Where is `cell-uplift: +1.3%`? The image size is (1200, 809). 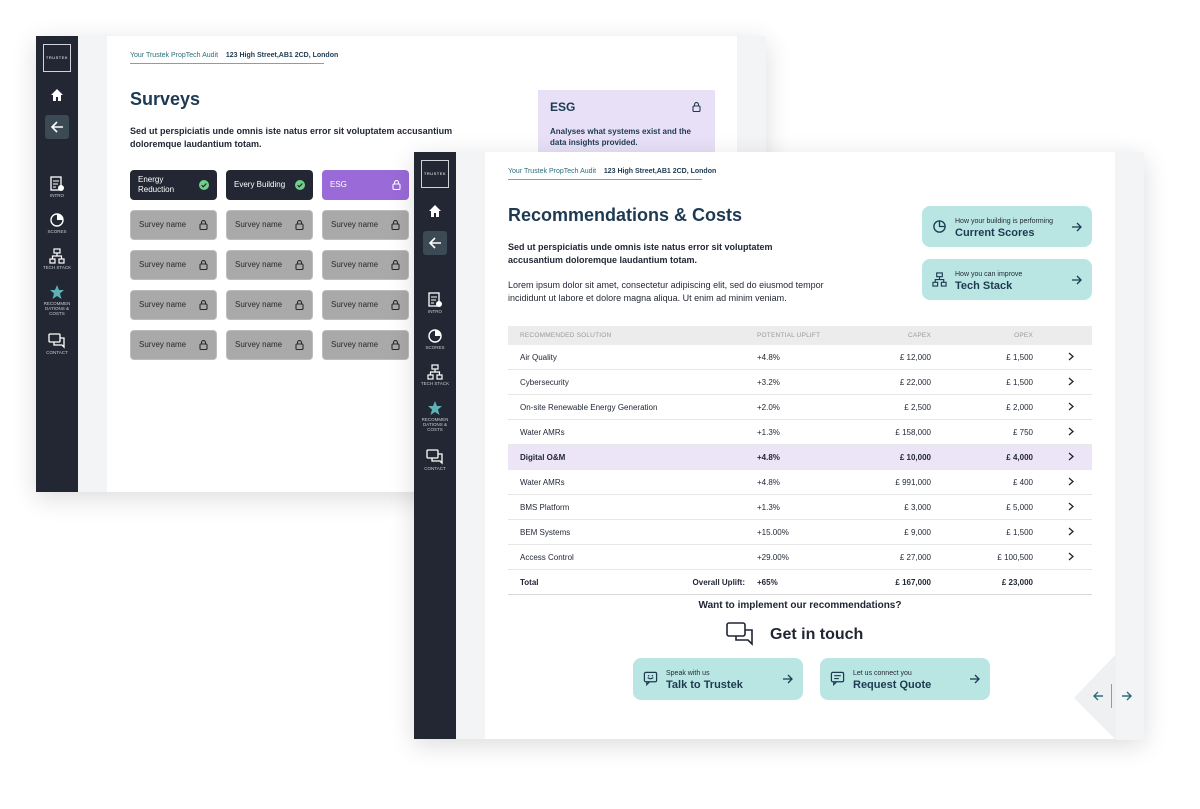 cell-uplift: +1.3% is located at coordinates (802, 507).